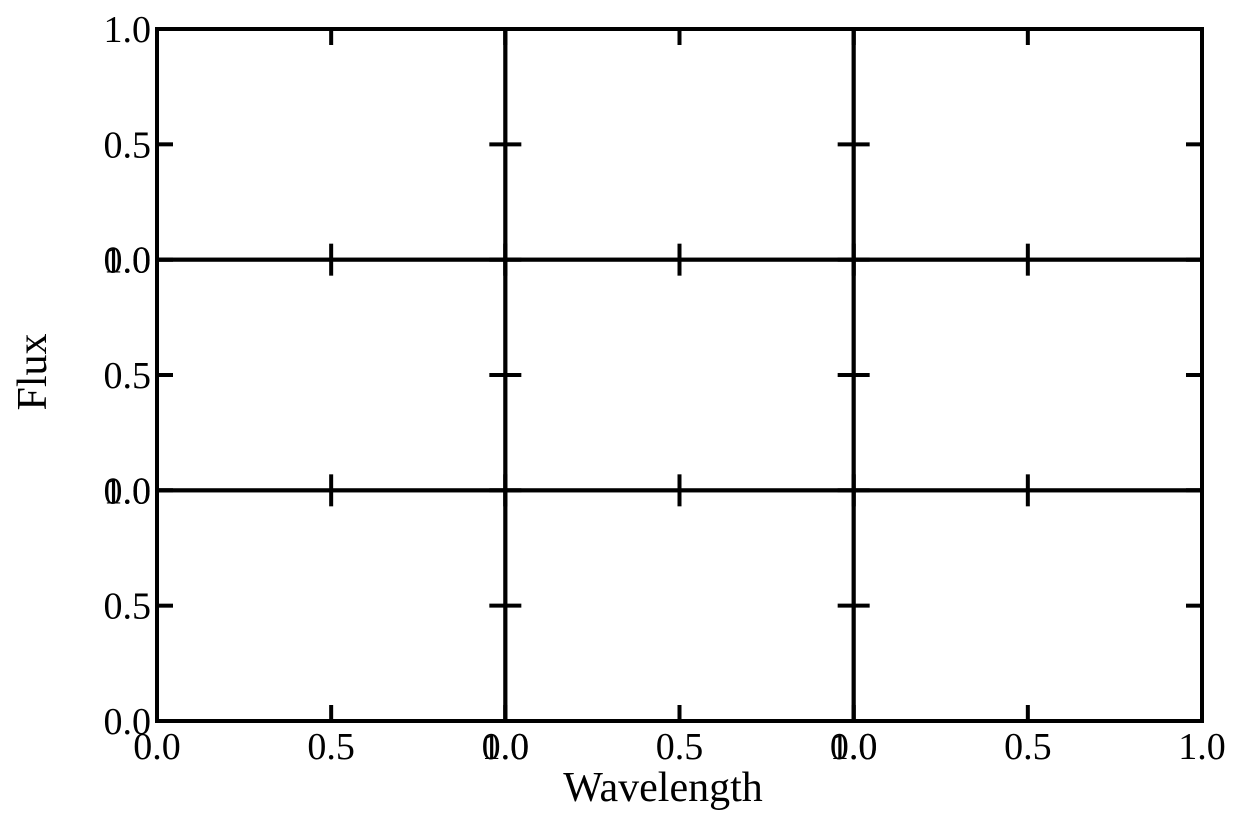 The width and height of the screenshot is (1244, 832). I want to click on panel-r2-c3, so click(1028, 375).